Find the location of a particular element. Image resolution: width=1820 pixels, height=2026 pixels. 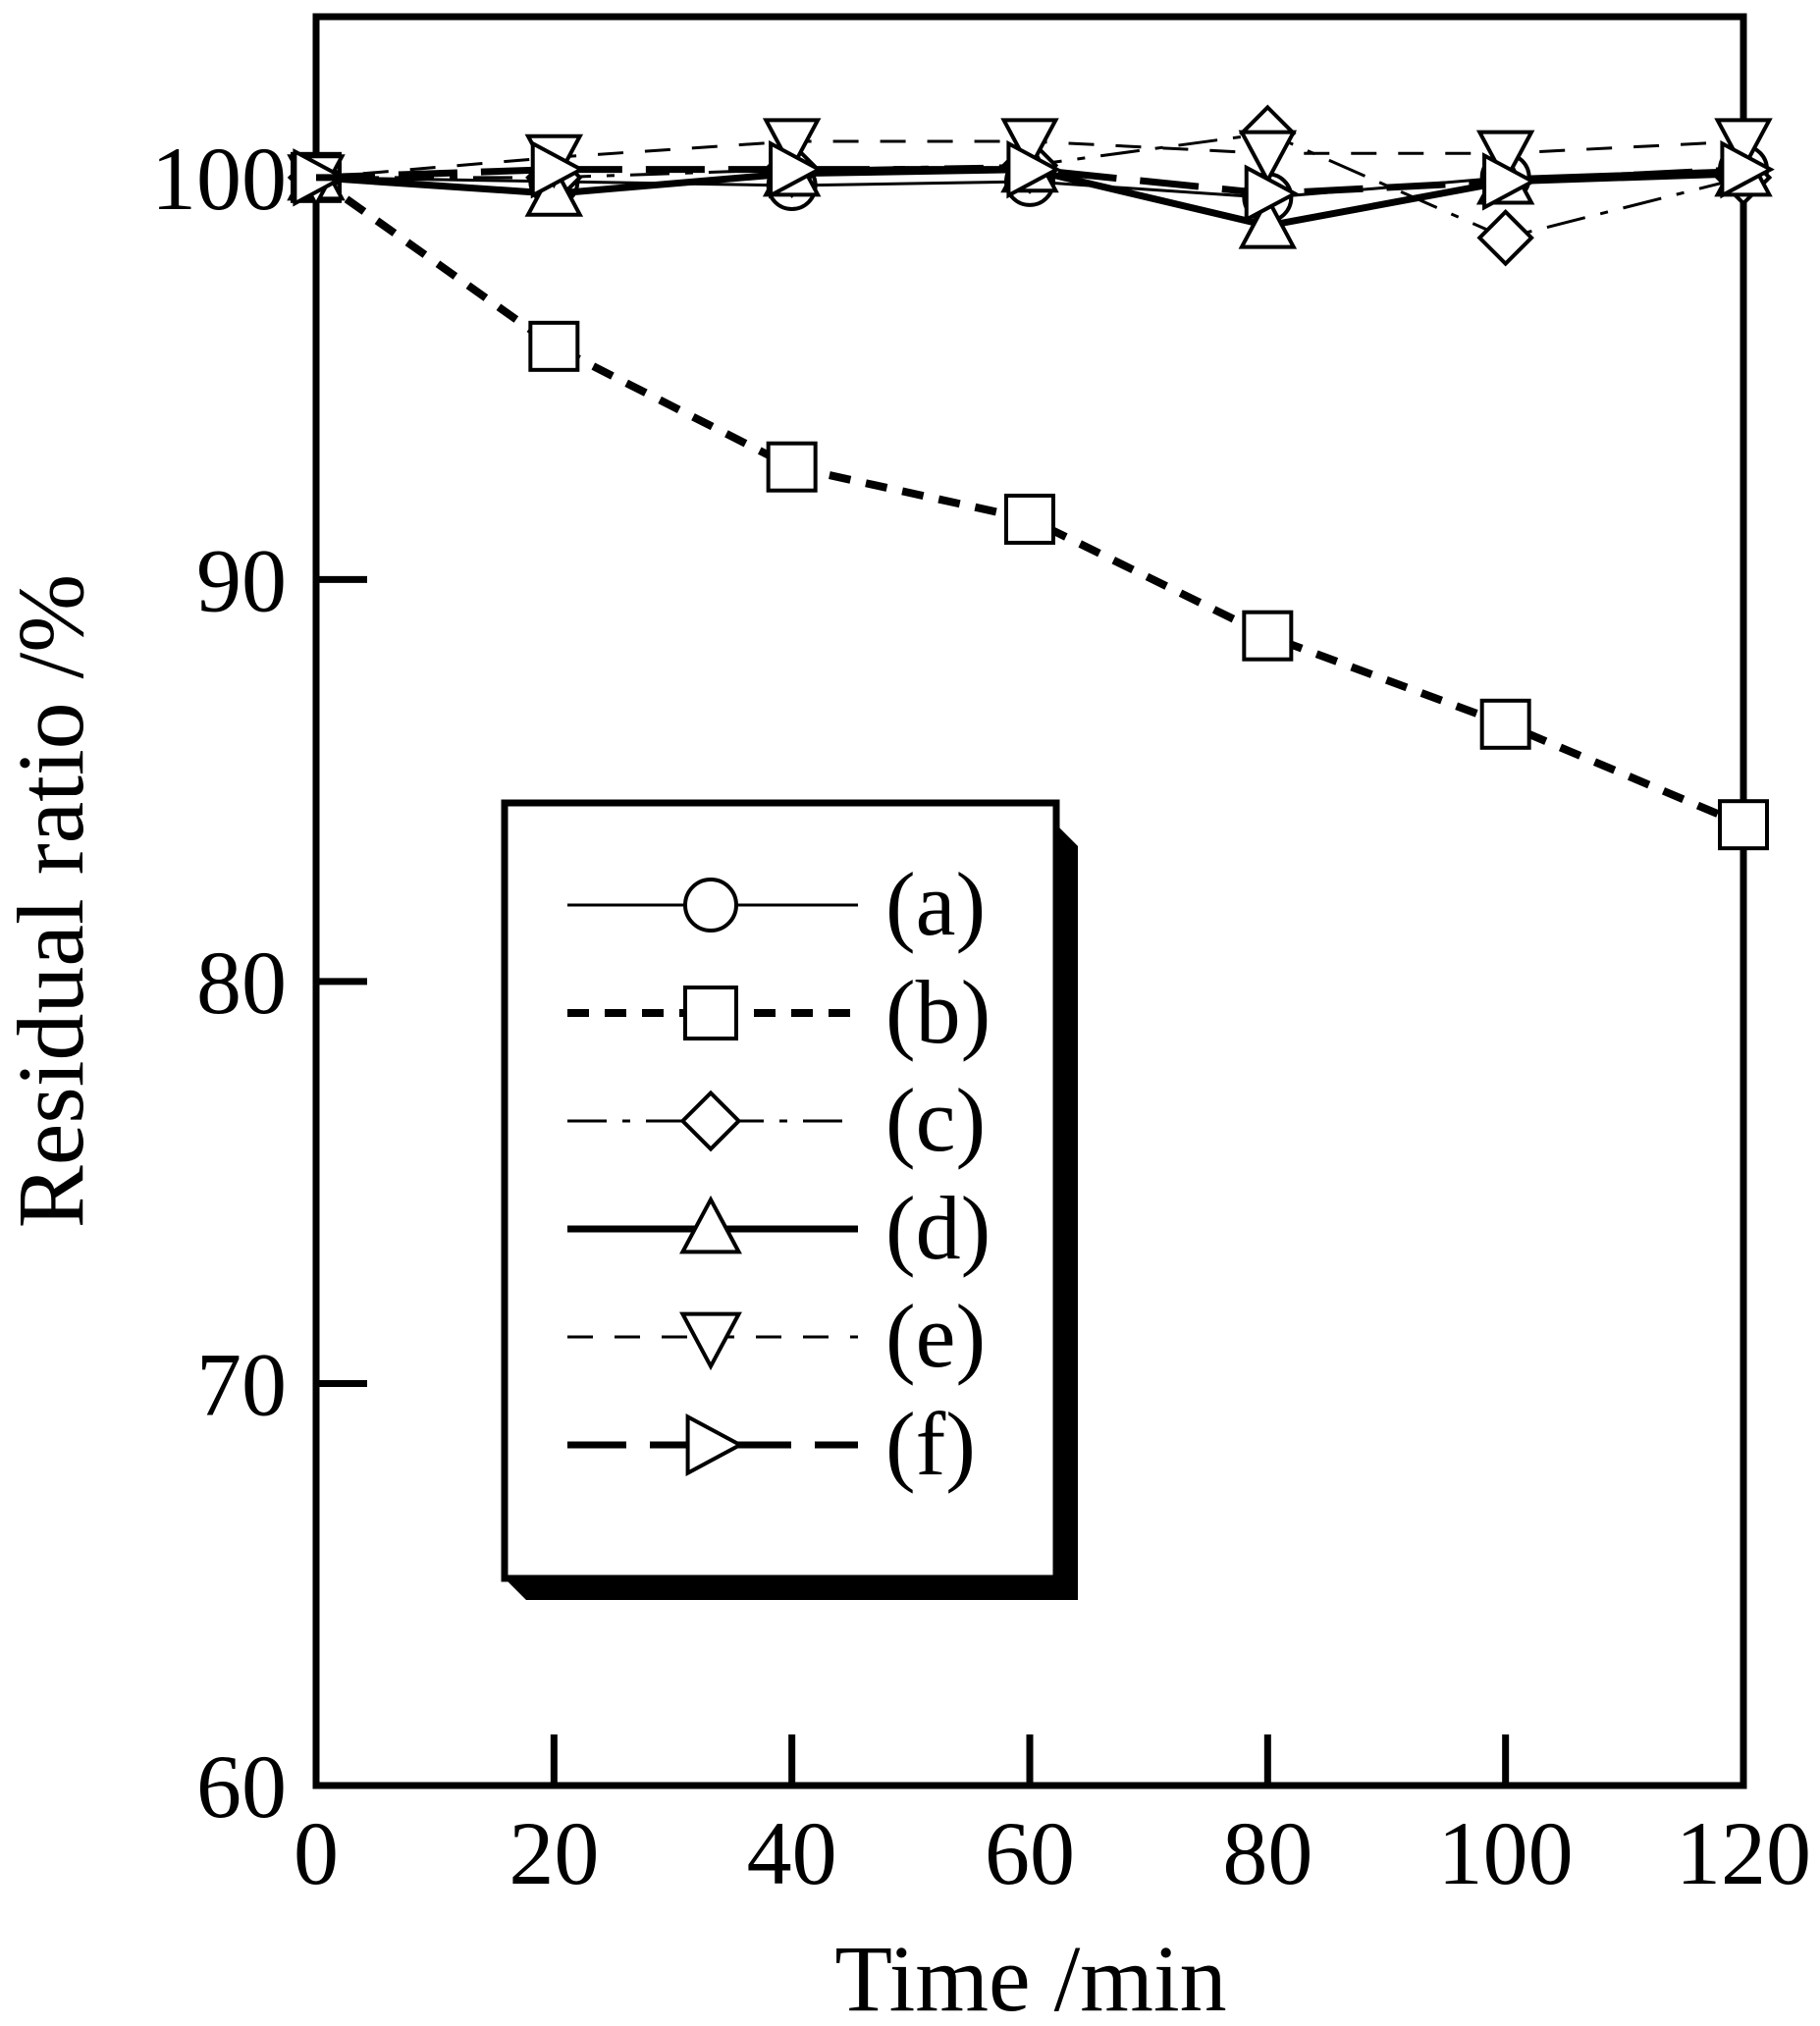

legend-label-1: (b) is located at coordinates (937, 1012).